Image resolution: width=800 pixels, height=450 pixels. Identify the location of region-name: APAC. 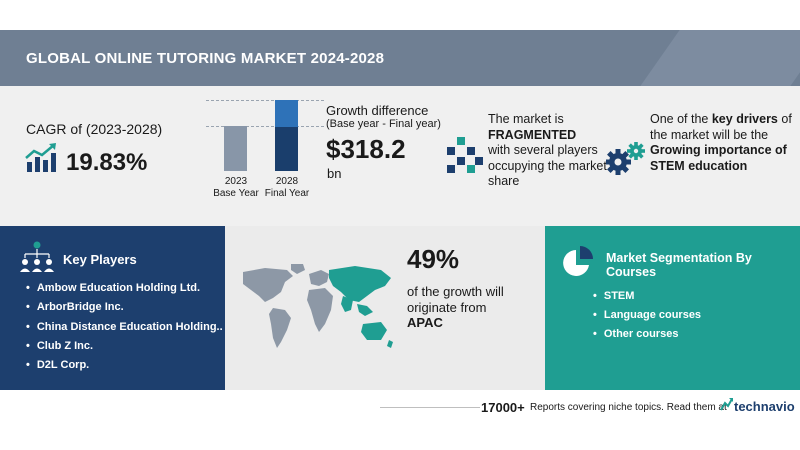
(425, 322).